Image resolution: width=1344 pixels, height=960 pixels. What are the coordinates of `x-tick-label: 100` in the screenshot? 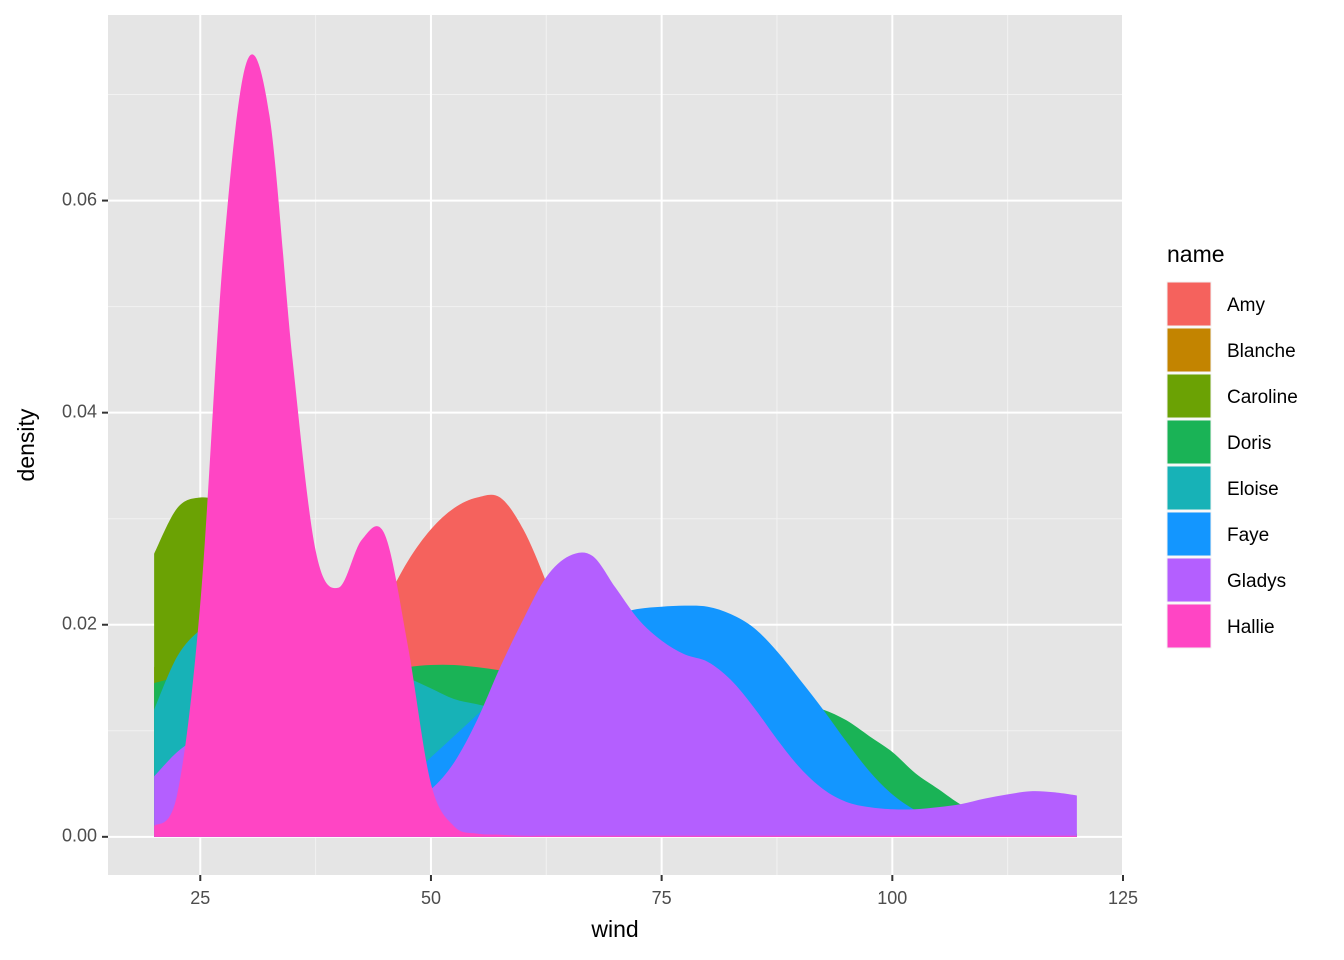 It's located at (892, 898).